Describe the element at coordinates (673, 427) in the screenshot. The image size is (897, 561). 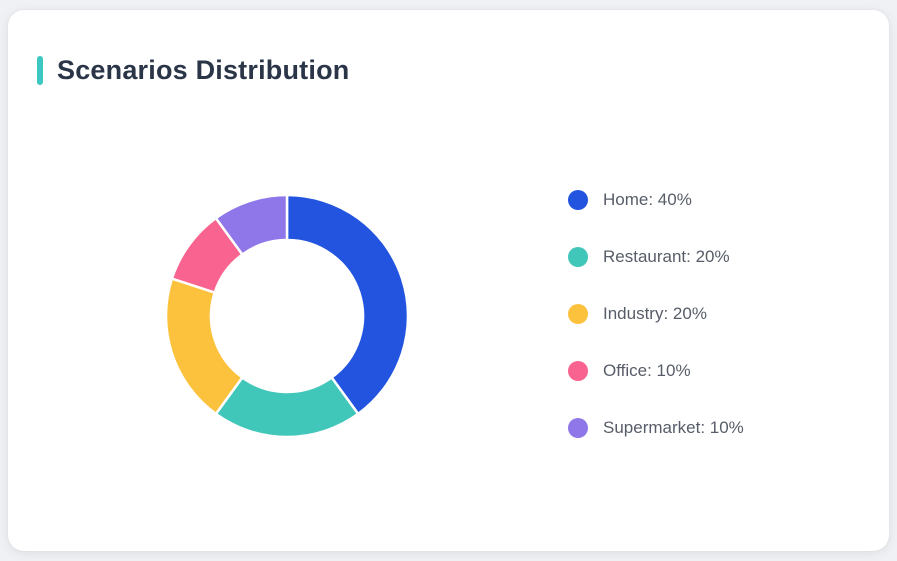
I see `legend-label-supermarket: Supermarket: 10%` at that location.